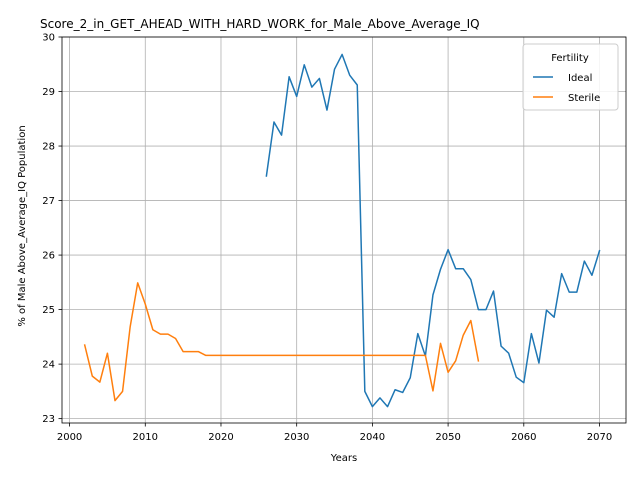  Describe the element at coordinates (48, 147) in the screenshot. I see `y-tick-label: 28` at that location.